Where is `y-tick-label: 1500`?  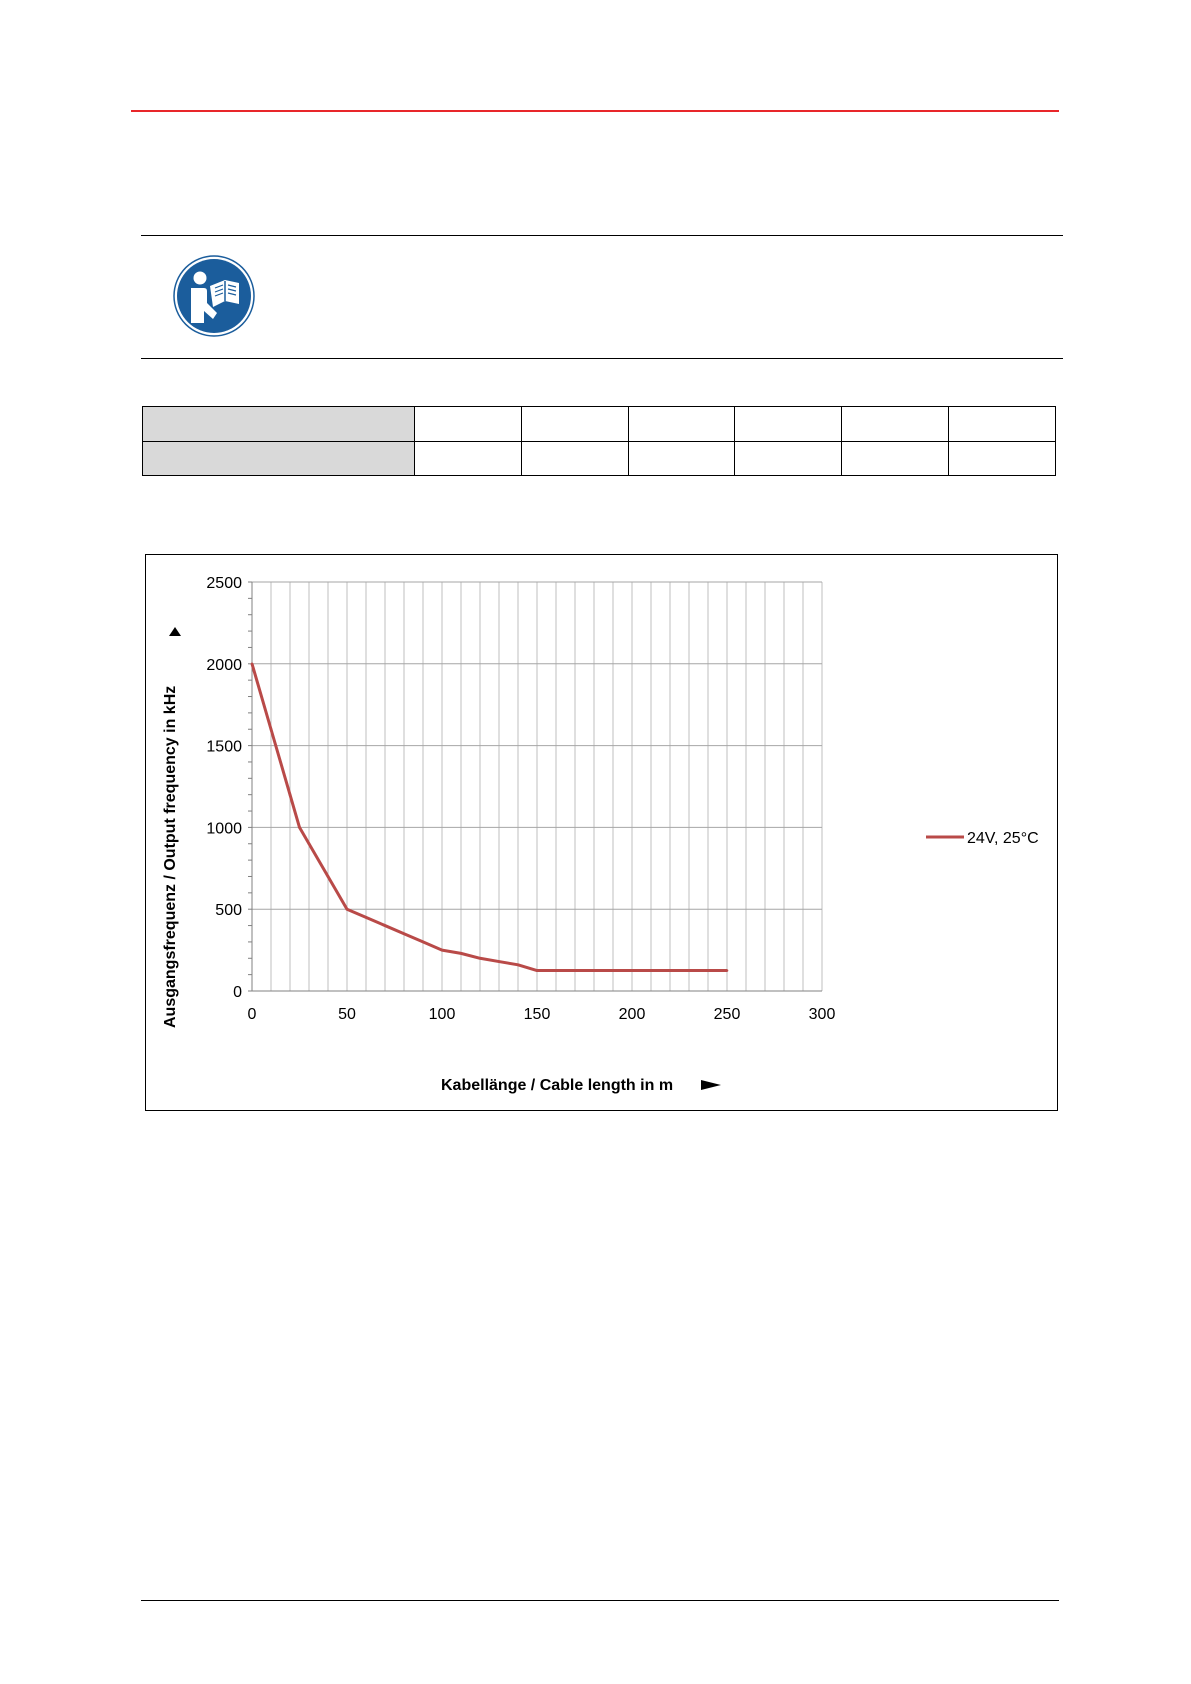 y-tick-label: 1500 is located at coordinates (224, 747).